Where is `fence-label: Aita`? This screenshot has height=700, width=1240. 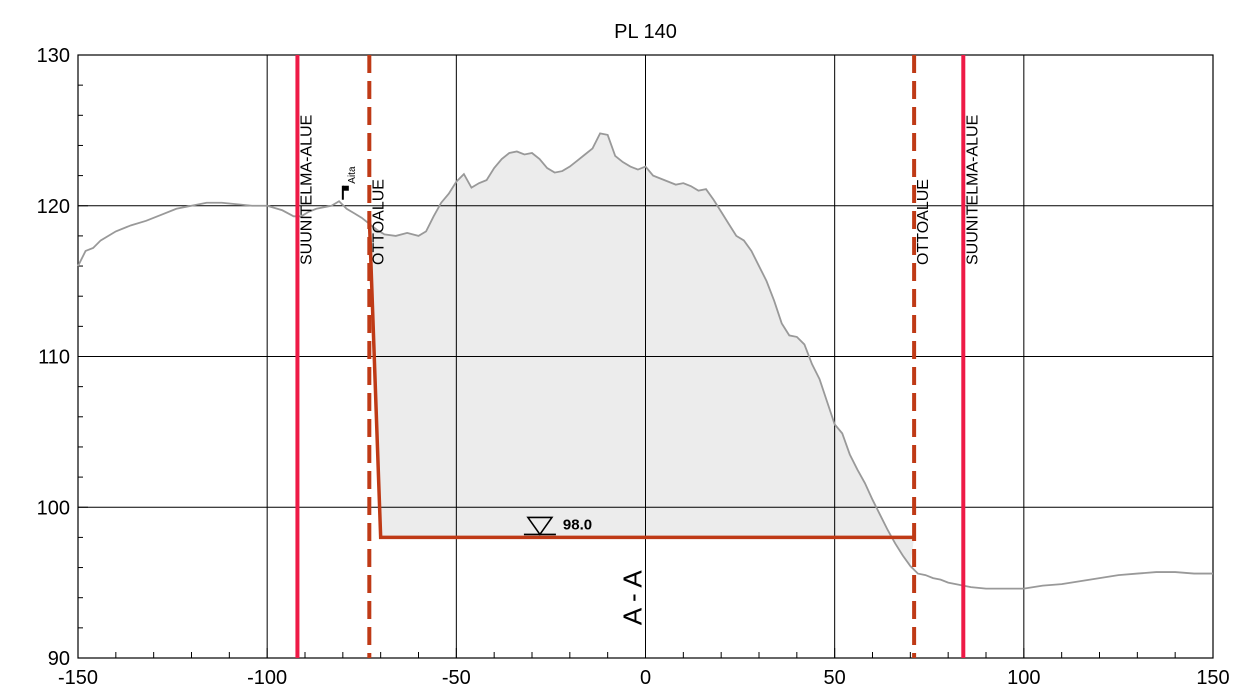 fence-label: Aita is located at coordinates (352, 175).